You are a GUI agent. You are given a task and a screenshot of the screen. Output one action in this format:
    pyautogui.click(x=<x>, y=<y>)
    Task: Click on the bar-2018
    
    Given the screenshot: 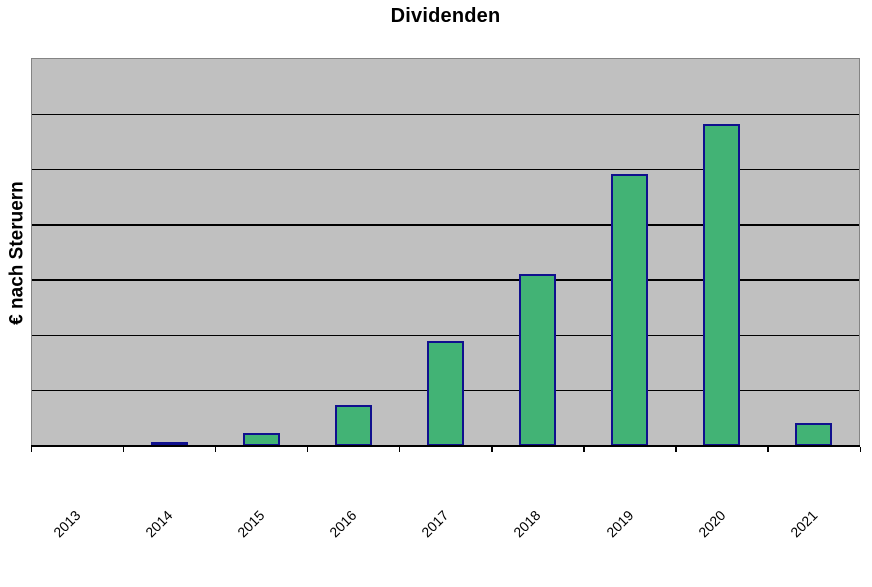 What is the action you would take?
    pyautogui.click(x=538, y=360)
    